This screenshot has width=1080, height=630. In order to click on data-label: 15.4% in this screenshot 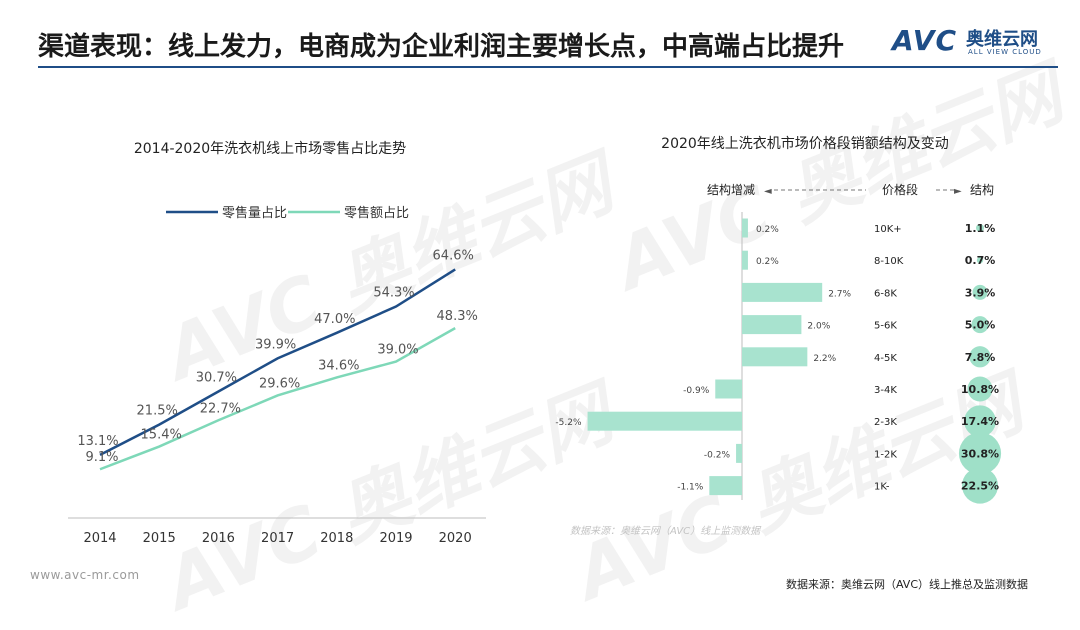, I will do `click(161, 435)`.